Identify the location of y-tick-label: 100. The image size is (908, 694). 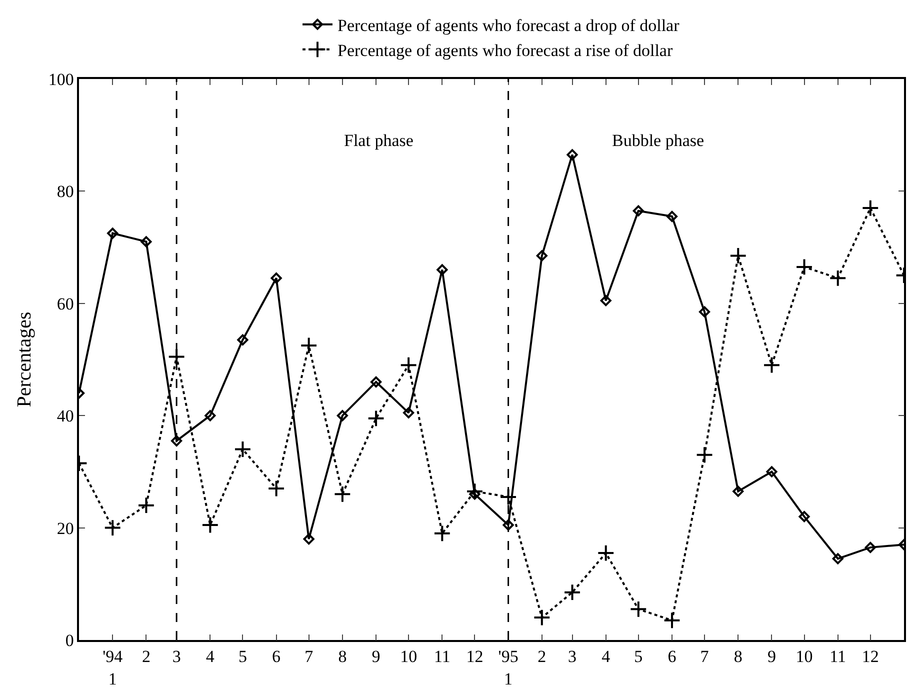
(61, 79).